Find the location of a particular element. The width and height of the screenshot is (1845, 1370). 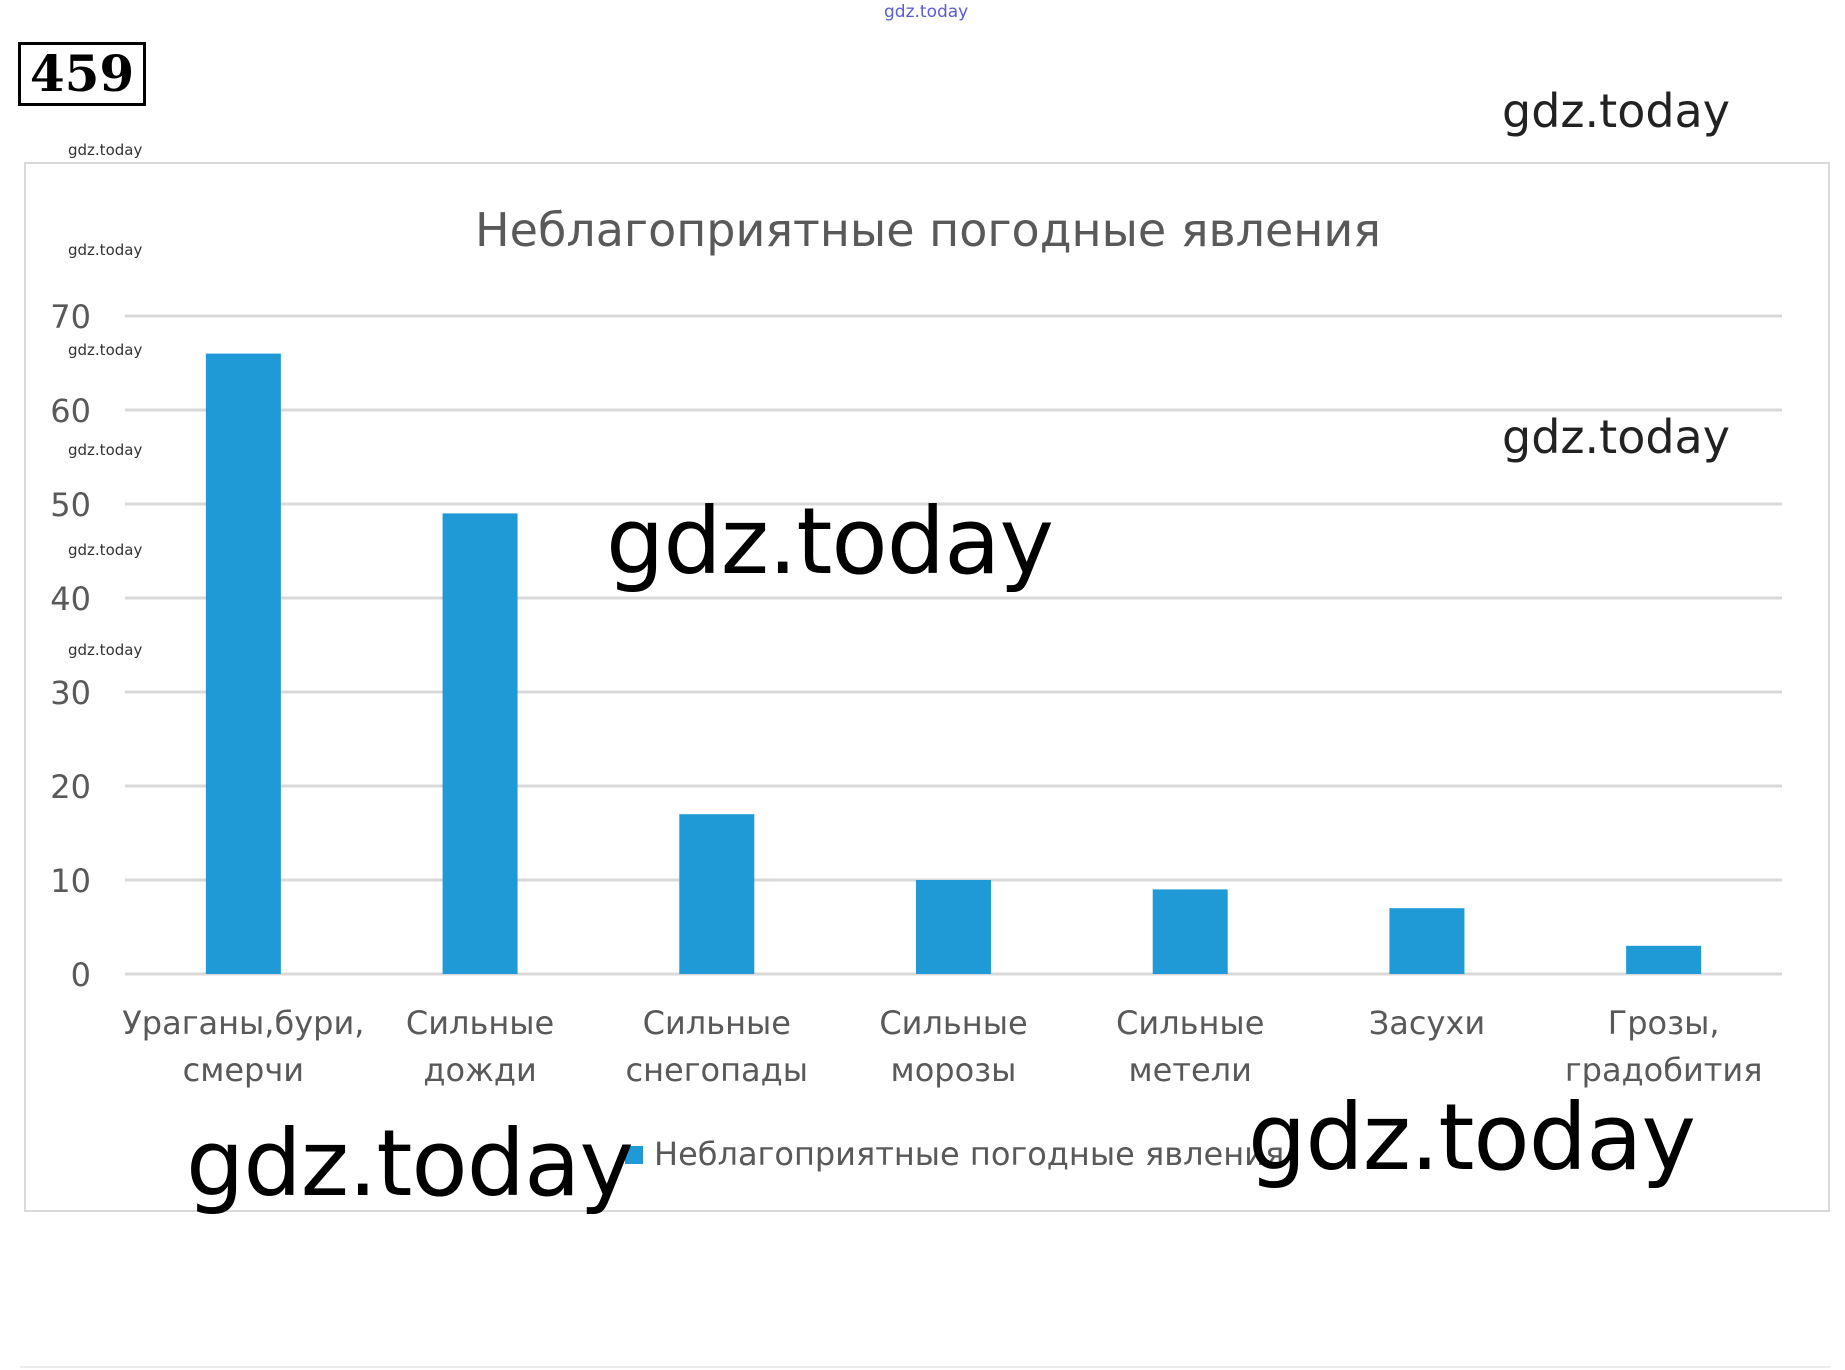

y-tick-label: 70 is located at coordinates (70, 317).